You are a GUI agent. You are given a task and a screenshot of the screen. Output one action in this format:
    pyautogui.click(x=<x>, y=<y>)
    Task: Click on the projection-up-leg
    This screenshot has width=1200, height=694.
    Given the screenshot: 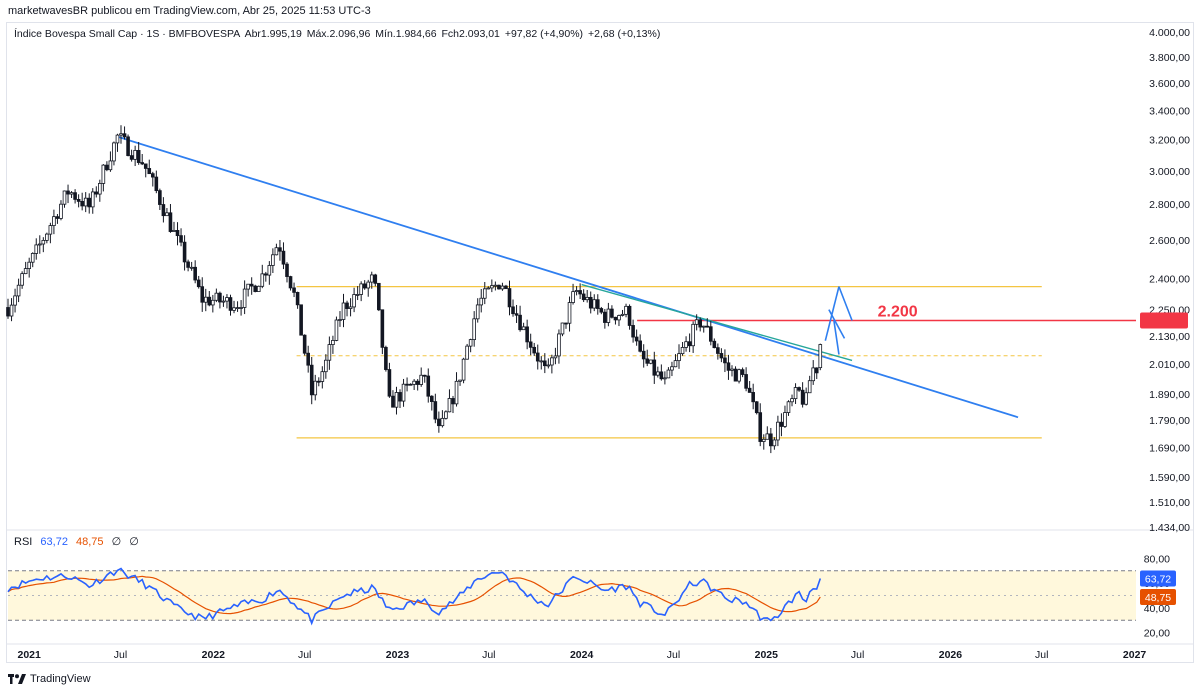 What is the action you would take?
    pyautogui.click(x=832, y=313)
    